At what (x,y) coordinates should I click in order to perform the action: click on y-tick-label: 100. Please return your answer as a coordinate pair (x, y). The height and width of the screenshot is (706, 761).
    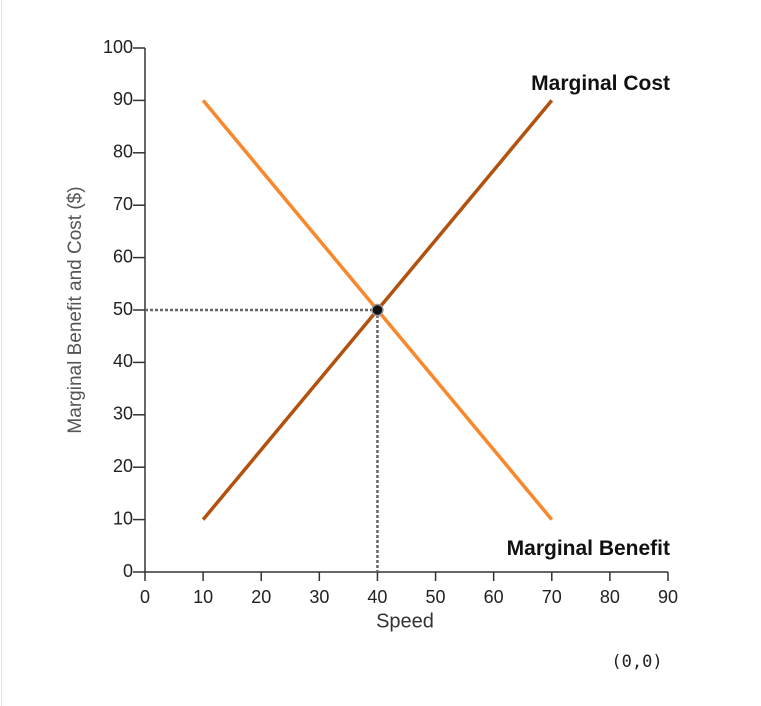
    Looking at the image, I should click on (118, 47).